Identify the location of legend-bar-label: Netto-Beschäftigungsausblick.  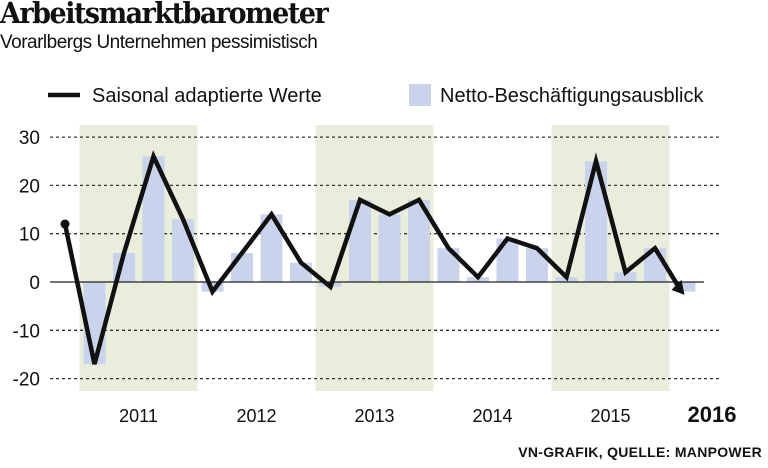
(572, 96).